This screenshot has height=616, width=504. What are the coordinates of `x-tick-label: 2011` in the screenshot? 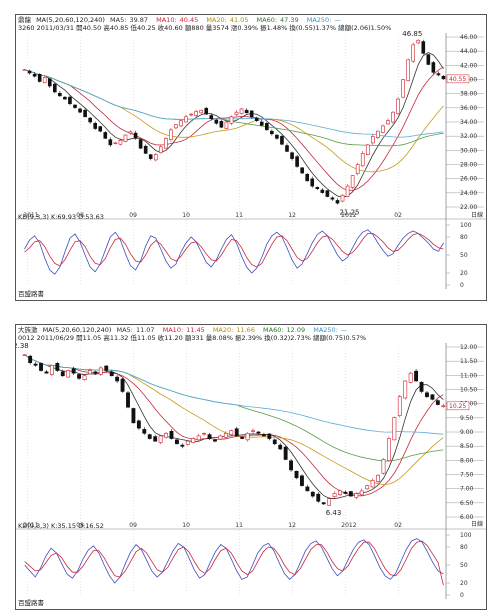 It's located at (30, 215).